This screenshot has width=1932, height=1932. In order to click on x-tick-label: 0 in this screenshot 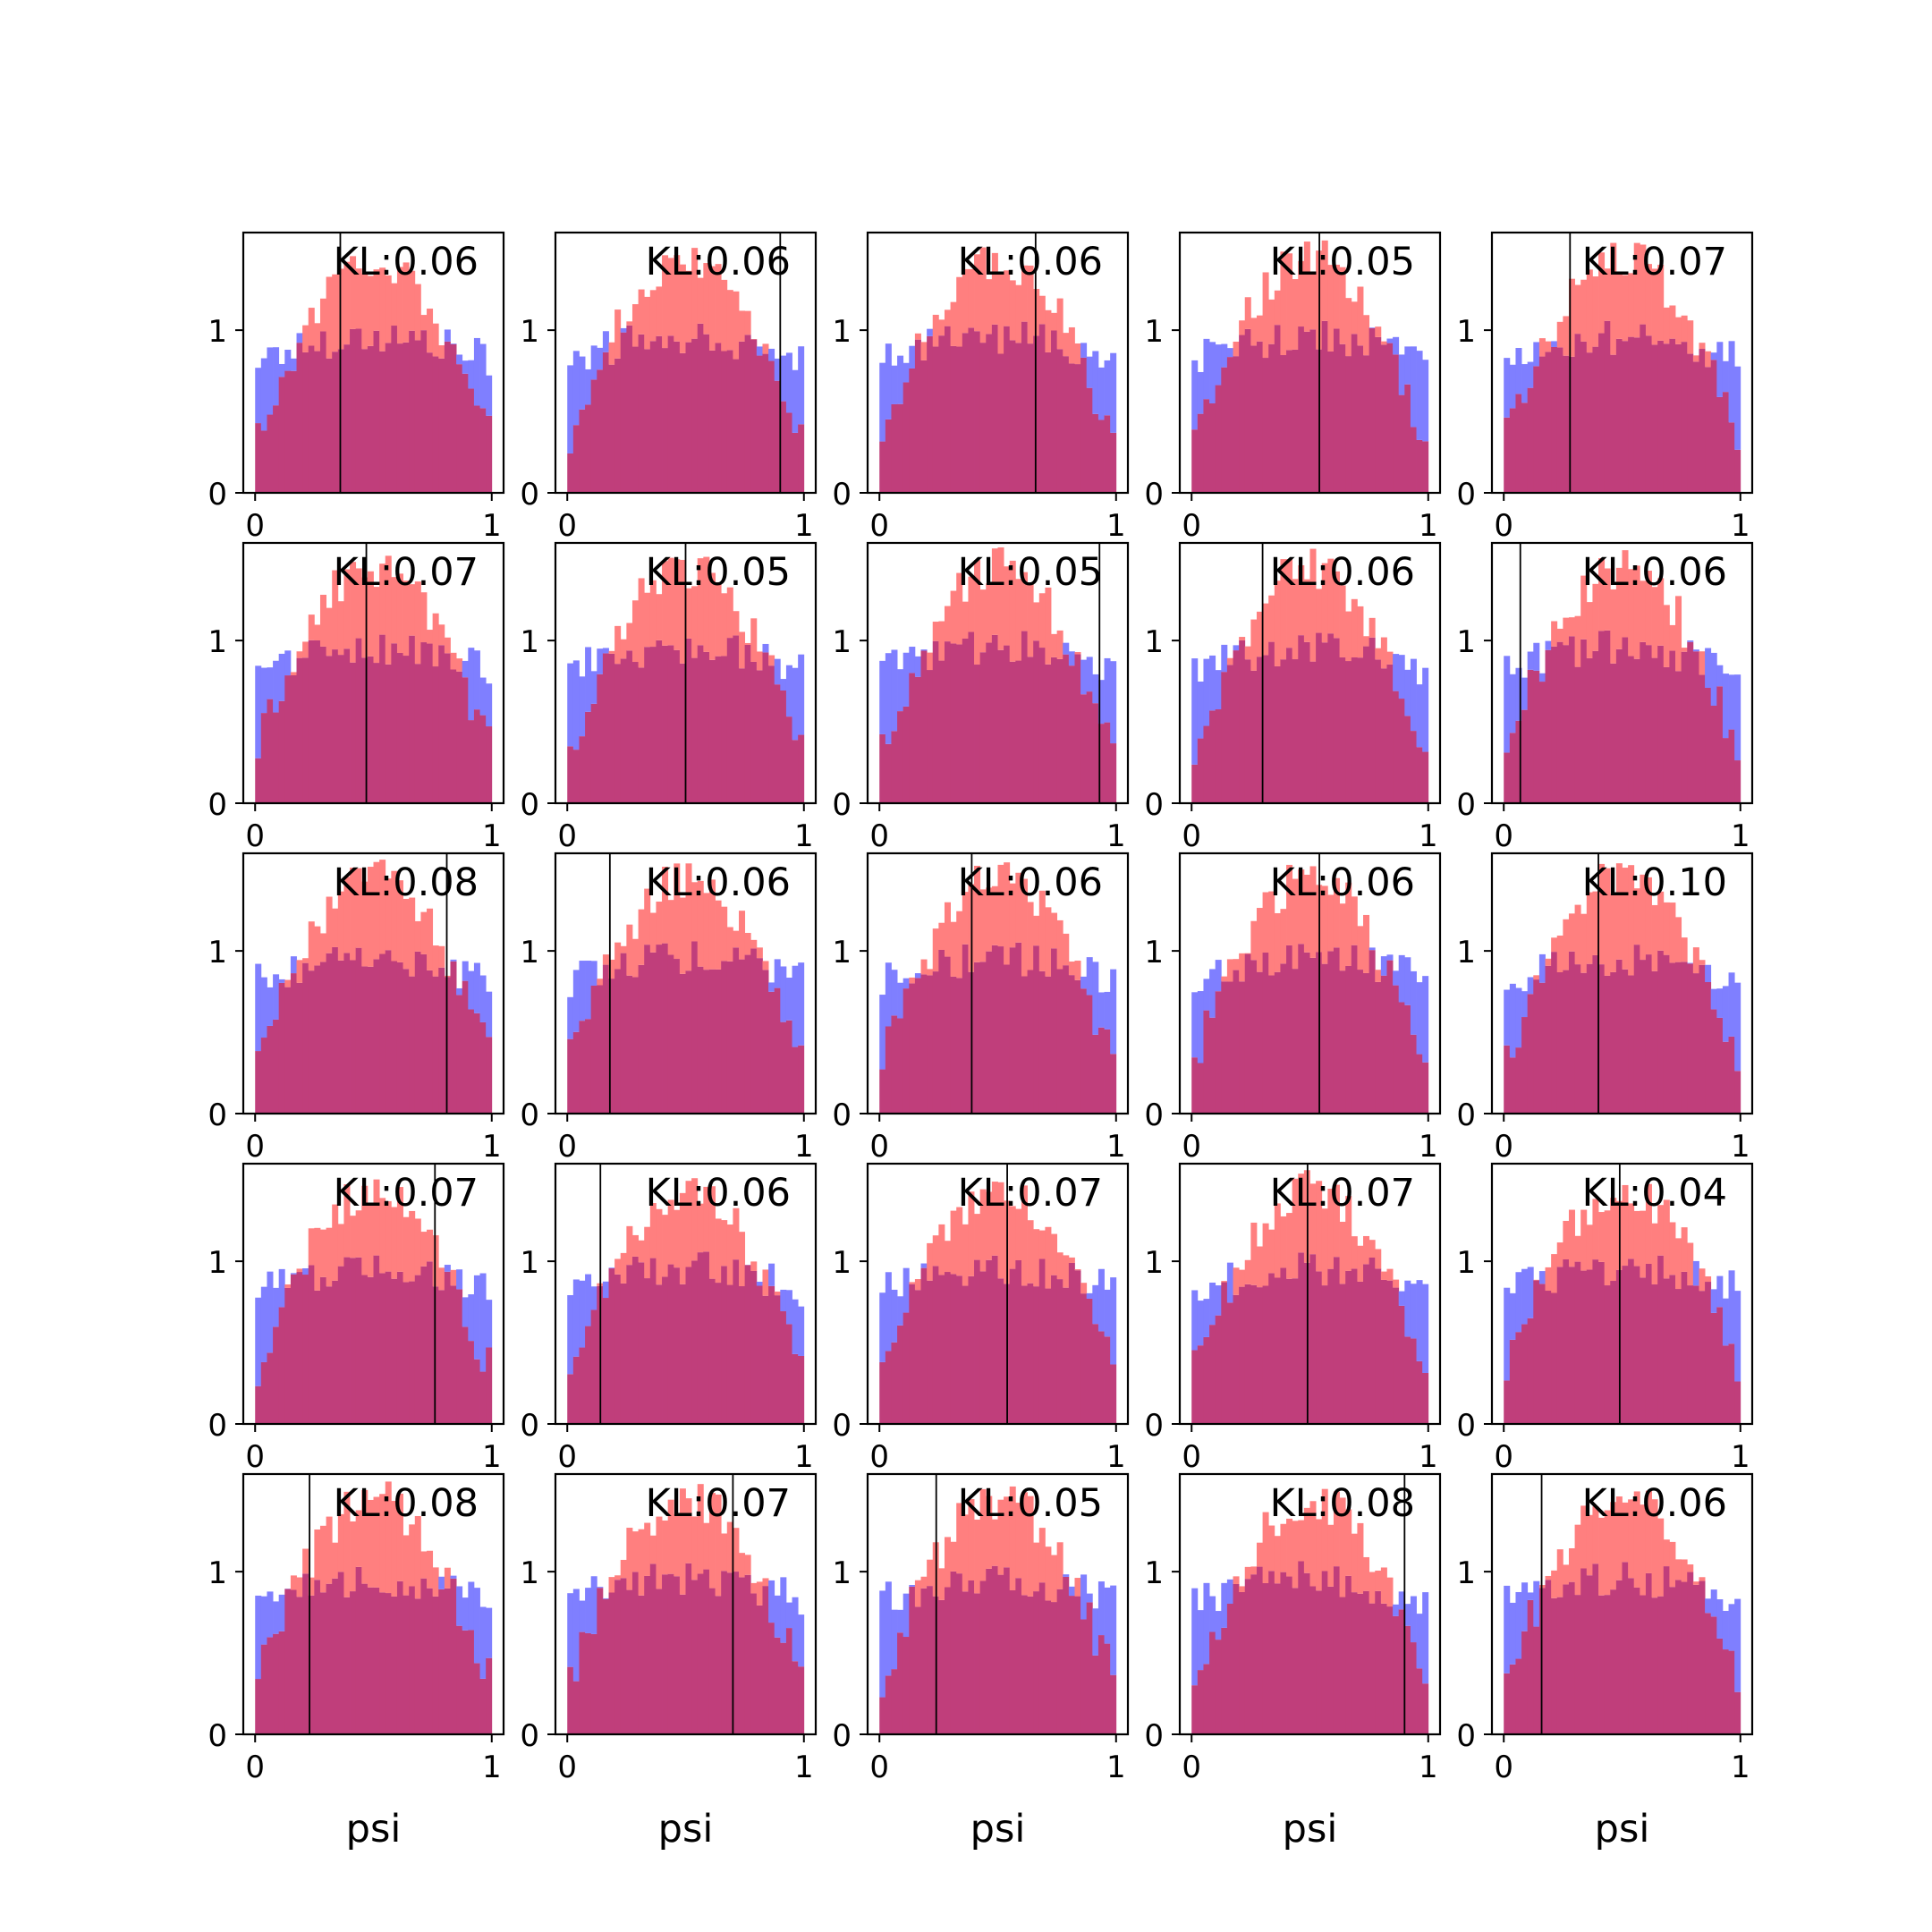, I will do `click(1191, 1147)`.